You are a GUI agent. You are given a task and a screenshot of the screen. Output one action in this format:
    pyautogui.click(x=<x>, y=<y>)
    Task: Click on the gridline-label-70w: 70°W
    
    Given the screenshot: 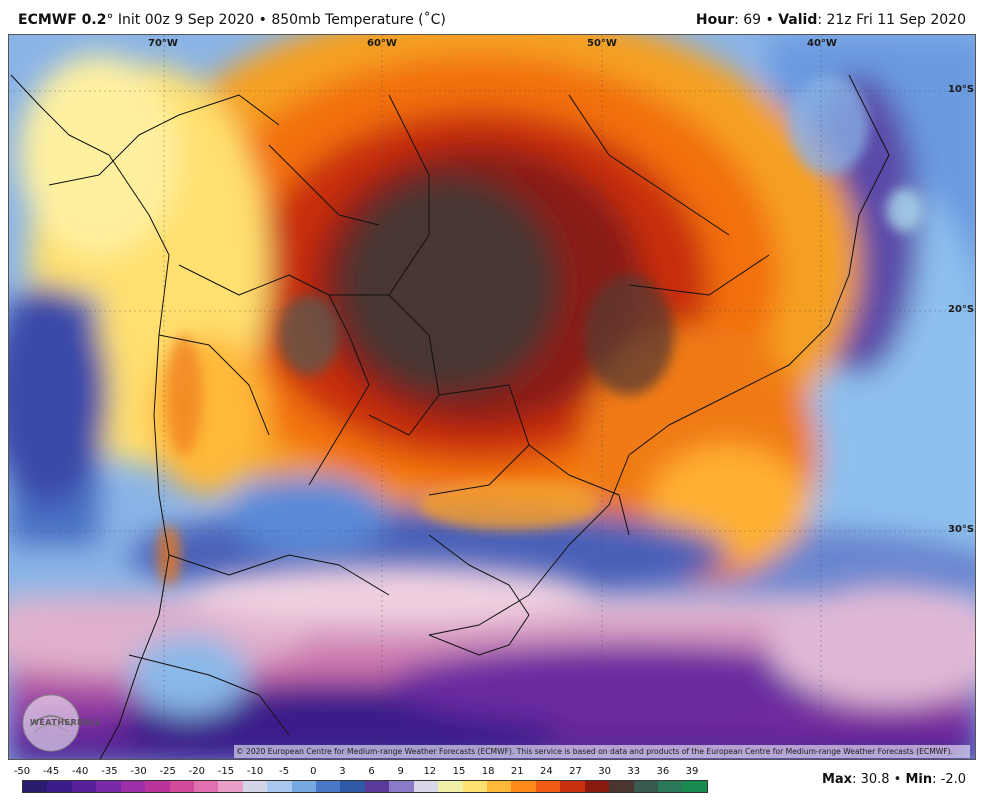 What is the action you would take?
    pyautogui.click(x=163, y=43)
    